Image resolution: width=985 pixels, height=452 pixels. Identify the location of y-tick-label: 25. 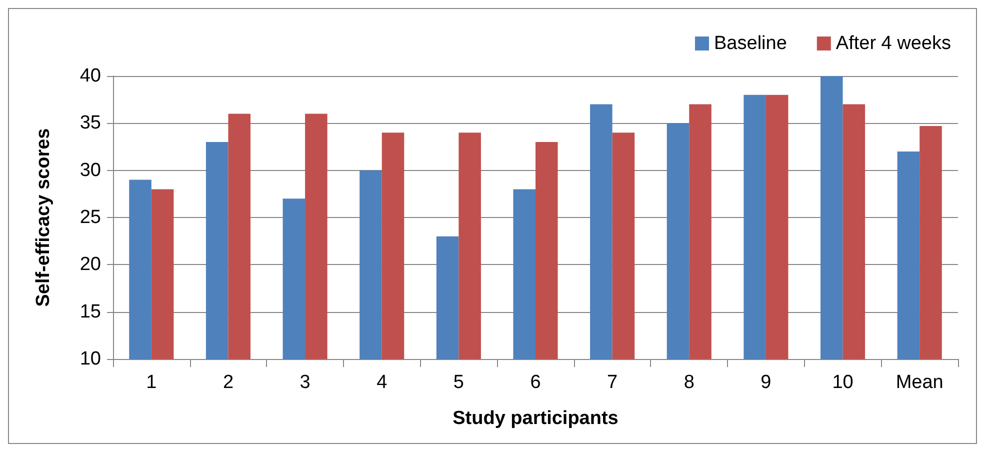
(90, 217).